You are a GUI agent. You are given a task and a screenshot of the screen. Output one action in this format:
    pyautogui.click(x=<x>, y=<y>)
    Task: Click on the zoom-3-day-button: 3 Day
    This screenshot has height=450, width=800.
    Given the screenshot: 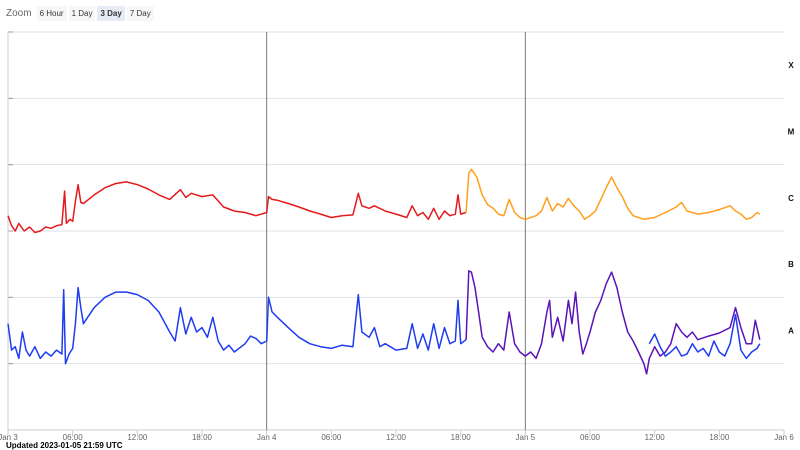 What is the action you would take?
    pyautogui.click(x=111, y=13)
    